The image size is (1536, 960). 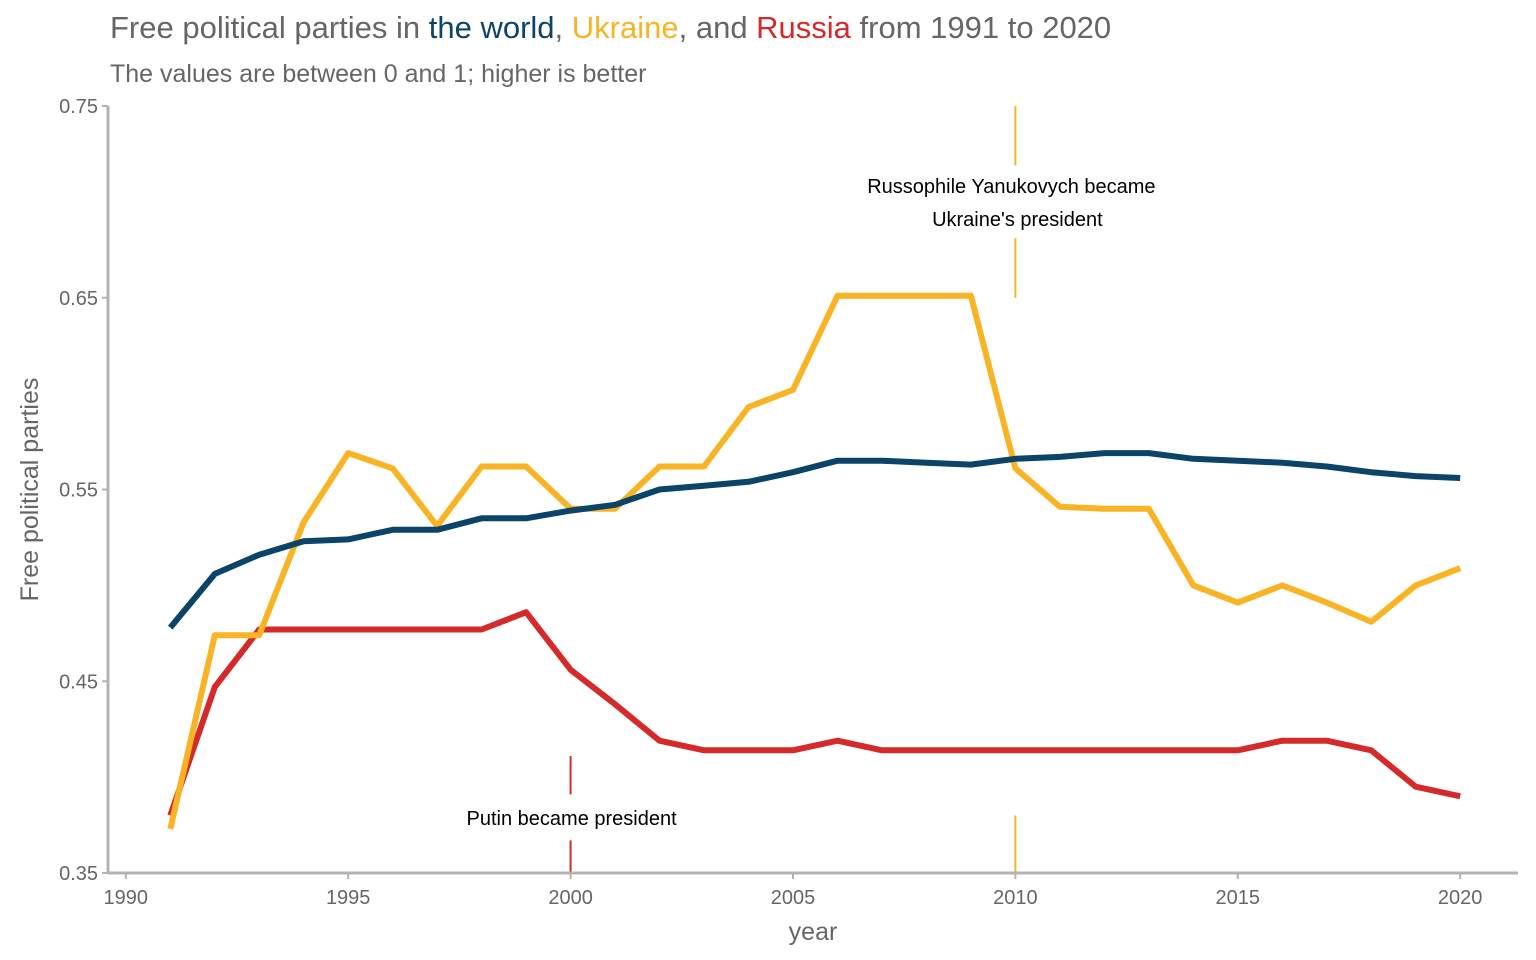 I want to click on x-tick-label: 2015, so click(x=1238, y=898).